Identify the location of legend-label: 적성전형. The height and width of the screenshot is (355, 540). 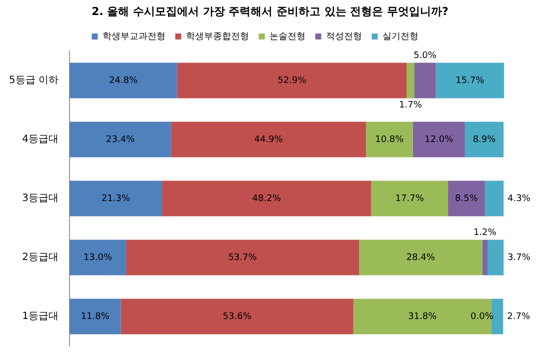
(344, 37).